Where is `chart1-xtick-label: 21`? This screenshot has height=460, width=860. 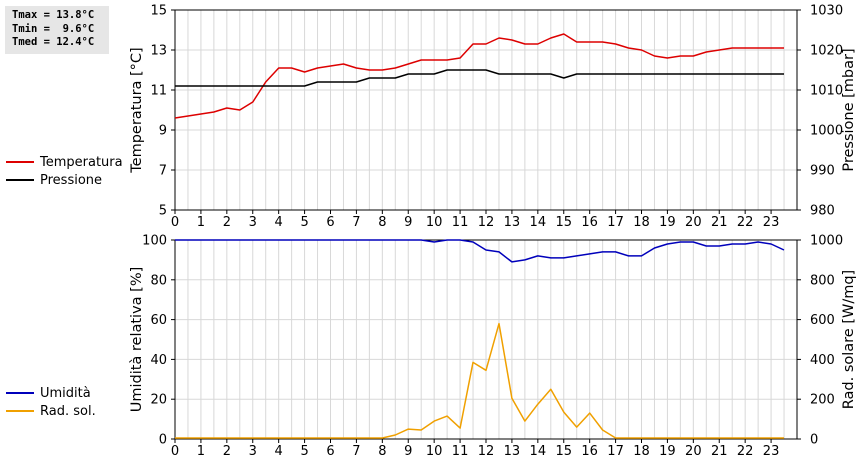
chart1-xtick-label: 21 is located at coordinates (719, 222).